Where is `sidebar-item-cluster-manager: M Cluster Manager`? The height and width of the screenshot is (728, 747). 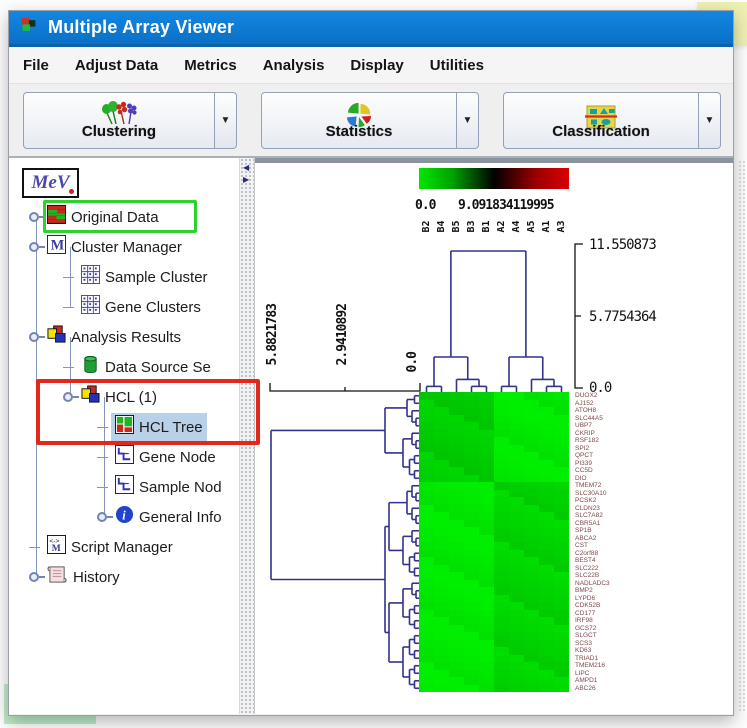 sidebar-item-cluster-manager: M Cluster Manager is located at coordinates (124, 247).